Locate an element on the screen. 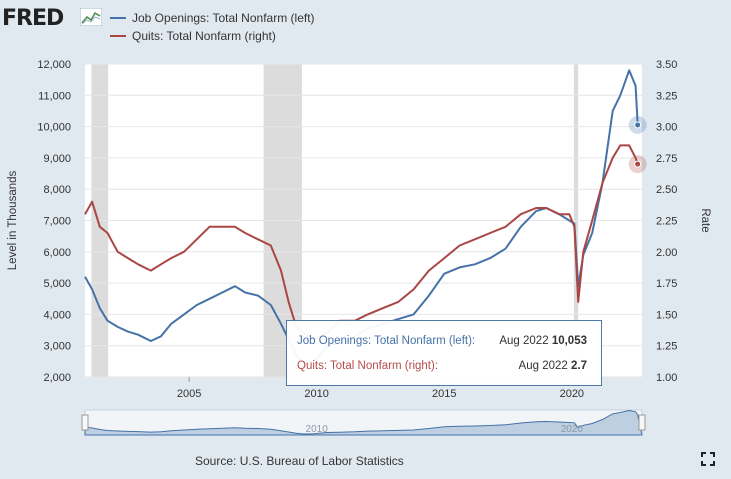  y-tick-left-label: 10,000 is located at coordinates (54, 128).